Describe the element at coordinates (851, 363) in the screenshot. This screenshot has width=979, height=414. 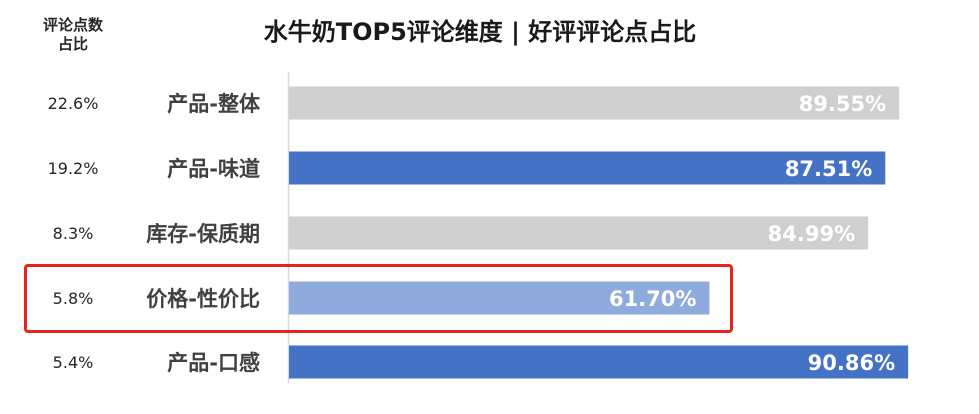
I see `bar-value-label: 90.86%` at that location.